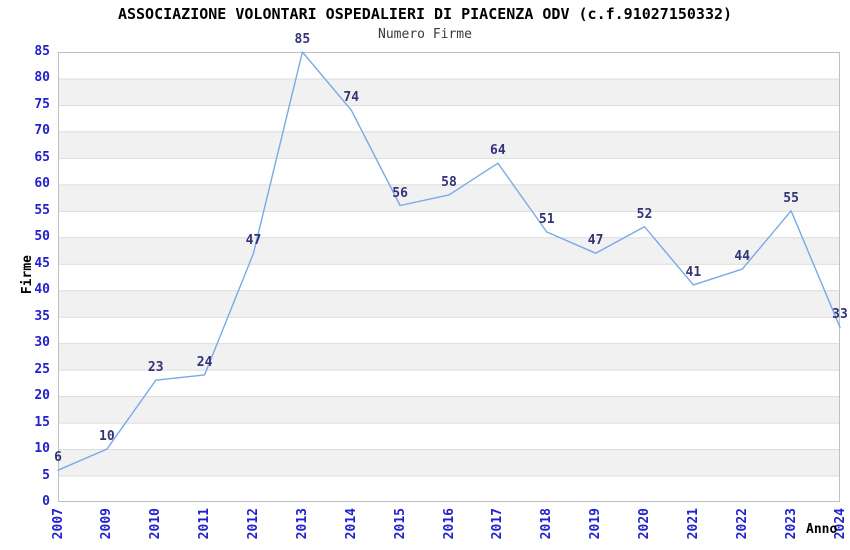 This screenshot has width=850, height=550. Describe the element at coordinates (42, 290) in the screenshot. I see `y-tick-40: 40` at that location.